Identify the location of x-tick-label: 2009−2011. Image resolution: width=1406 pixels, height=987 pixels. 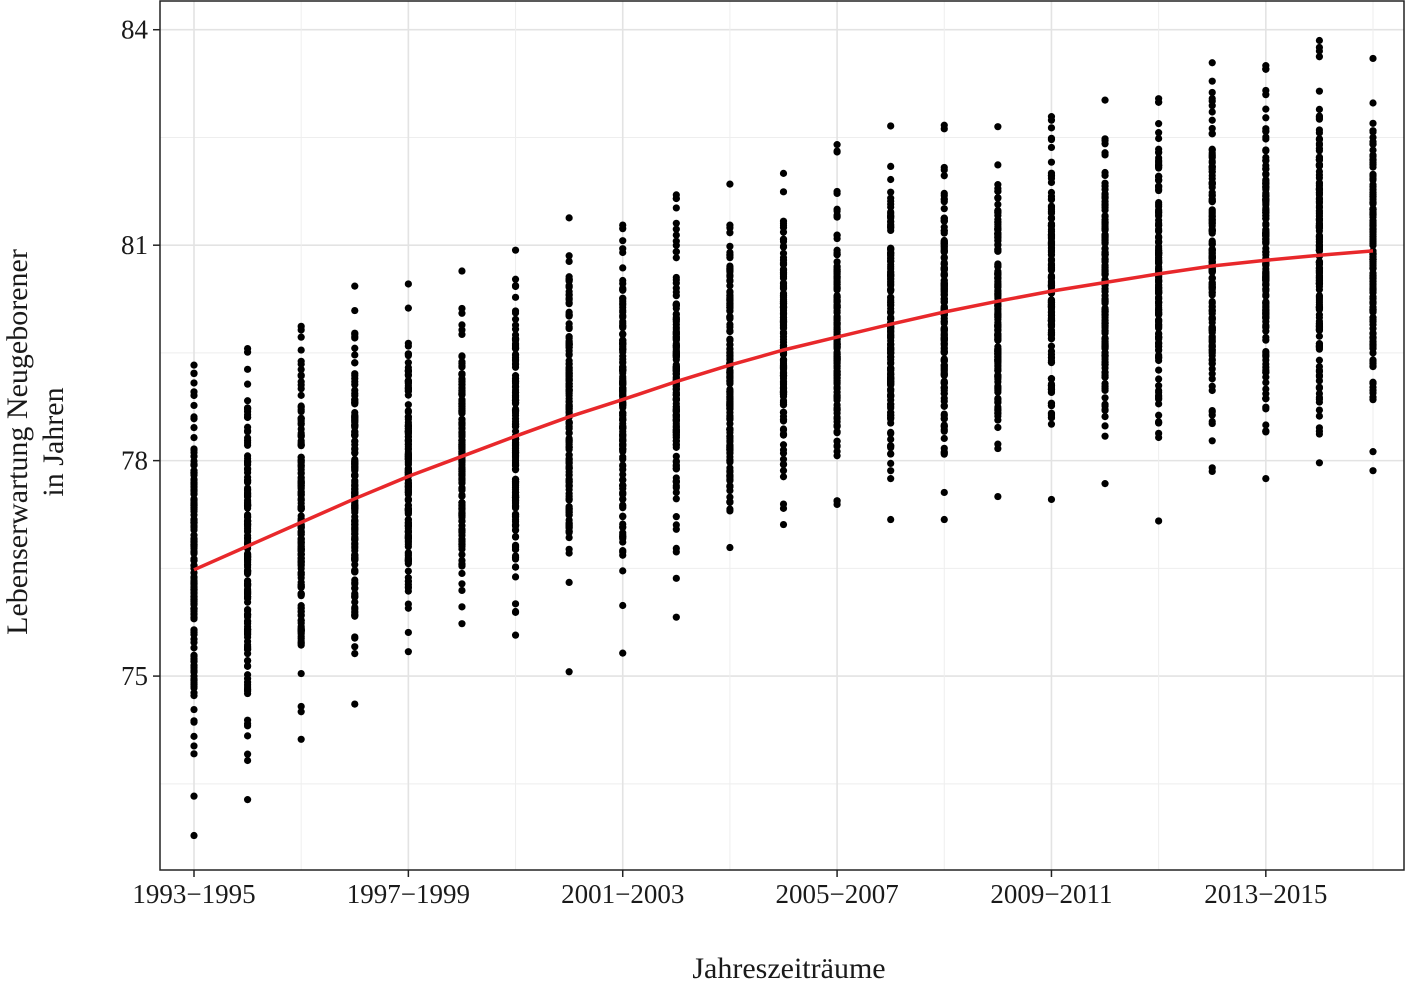
(1051, 894).